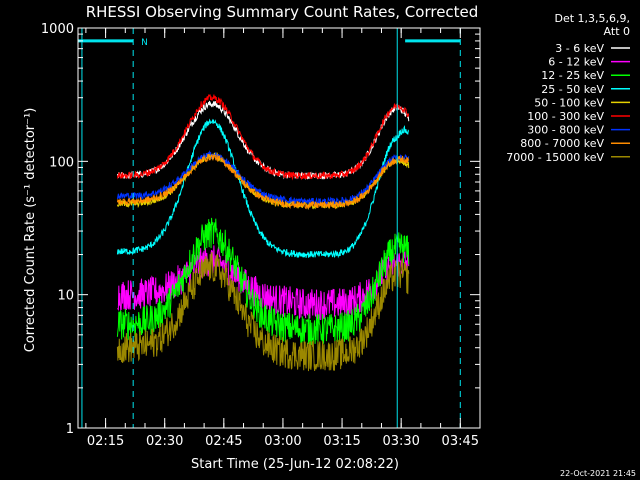  What do you see at coordinates (105, 441) in the screenshot?
I see `x-tick-label-0: 02:15` at bounding box center [105, 441].